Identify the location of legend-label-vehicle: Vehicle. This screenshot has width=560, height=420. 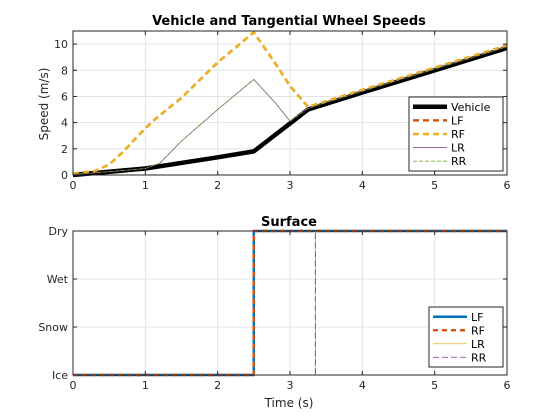
(471, 107).